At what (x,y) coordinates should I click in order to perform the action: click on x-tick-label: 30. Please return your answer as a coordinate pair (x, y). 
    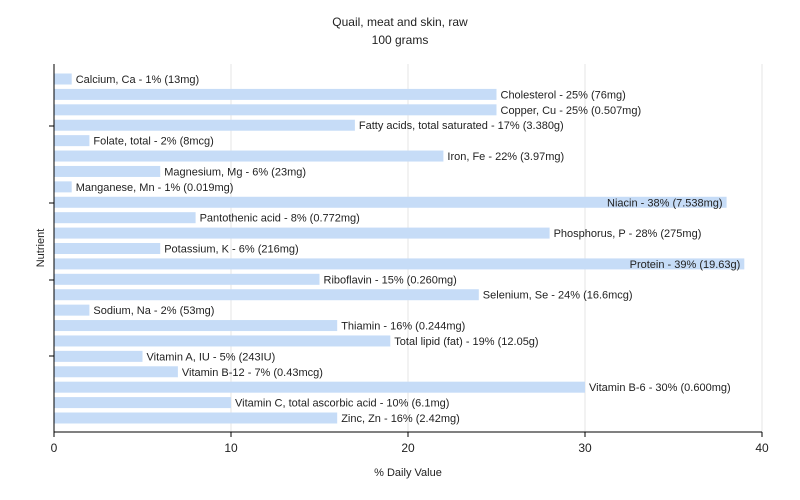
    Looking at the image, I should click on (585, 448).